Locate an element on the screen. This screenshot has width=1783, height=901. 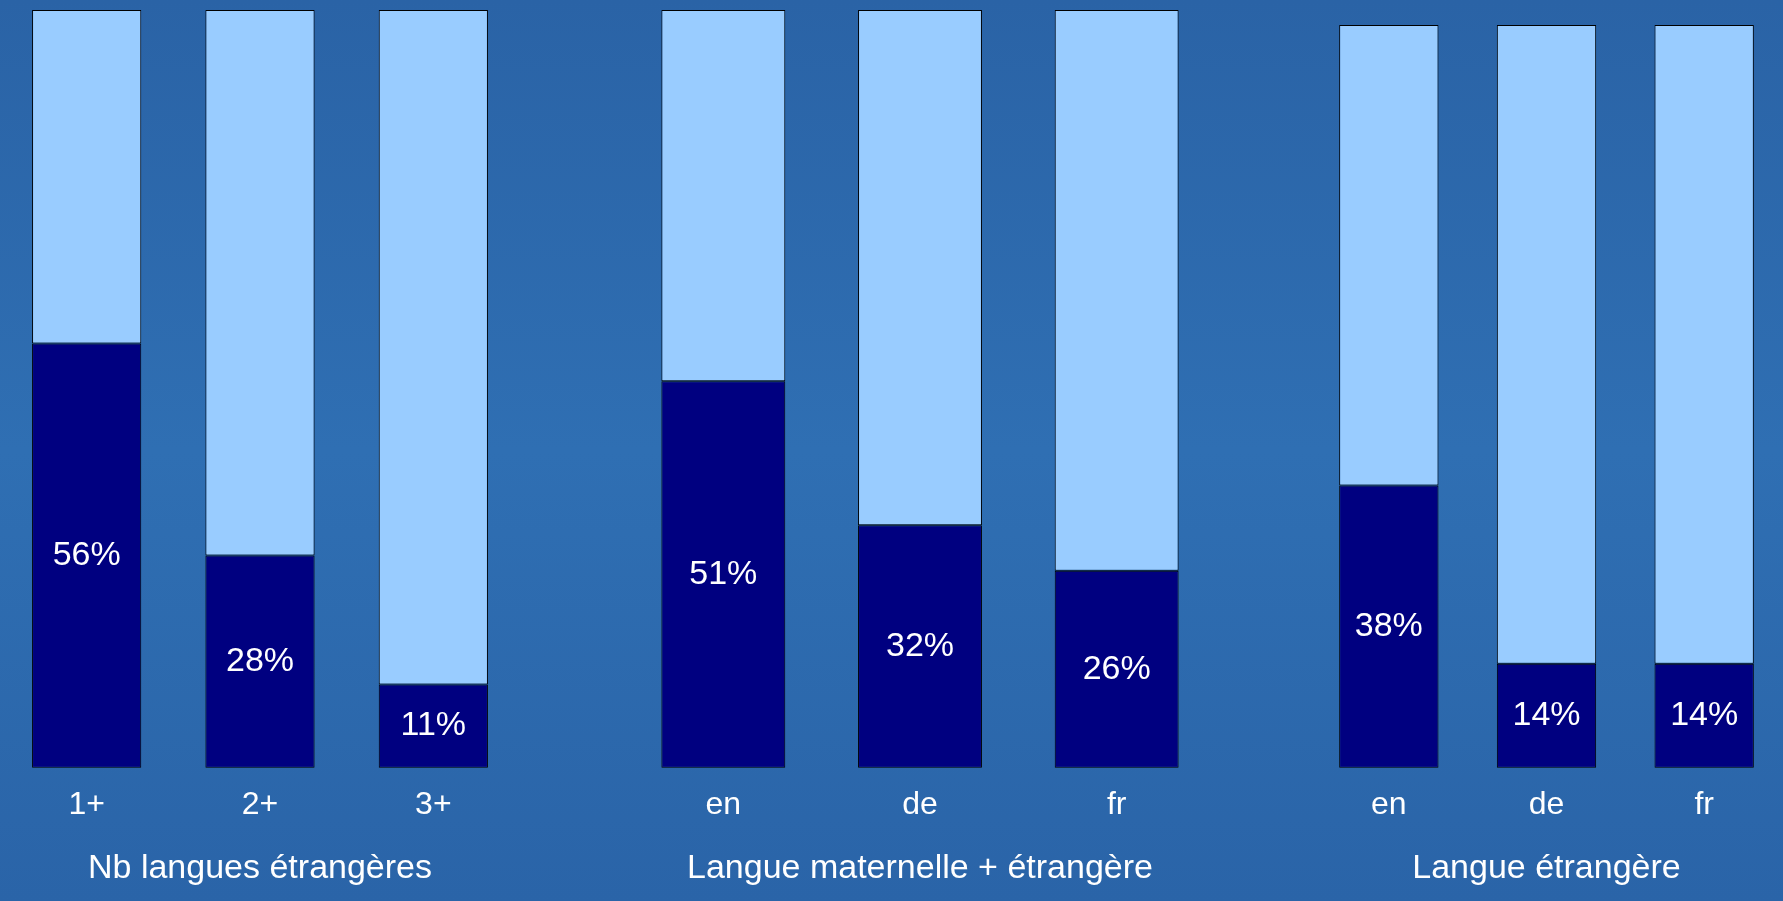
data-label: 38% is located at coordinates (1388, 624).